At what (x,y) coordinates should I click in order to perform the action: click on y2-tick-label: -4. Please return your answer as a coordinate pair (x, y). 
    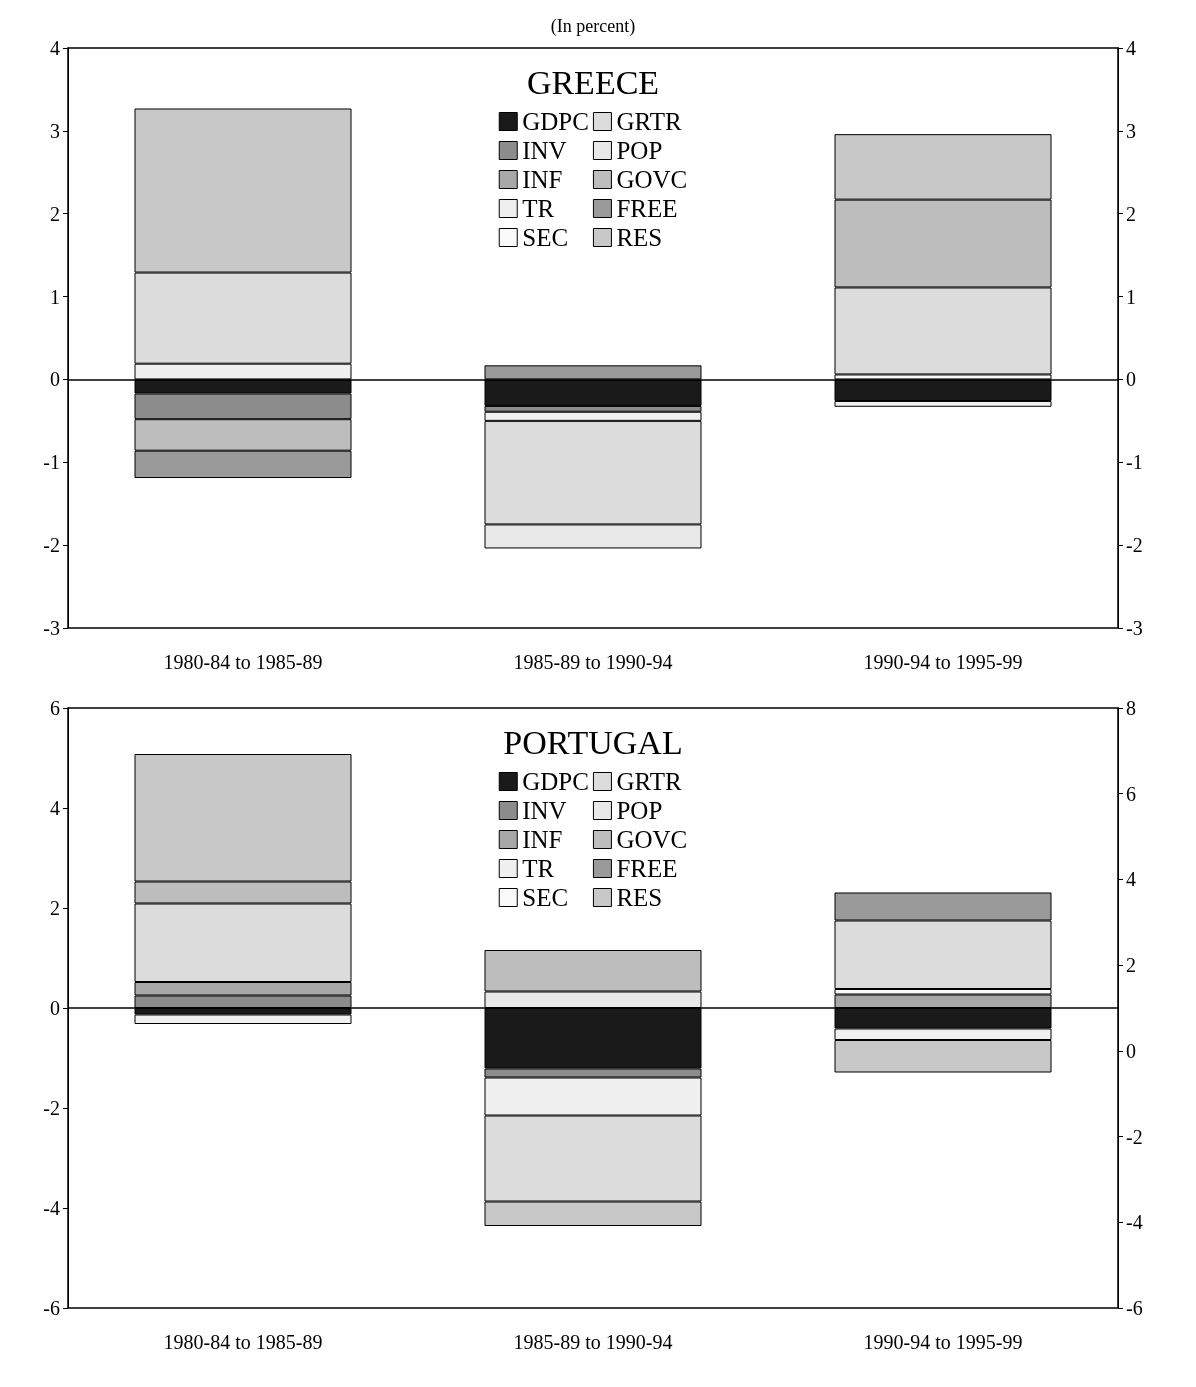
    Looking at the image, I should click on (1134, 1222).